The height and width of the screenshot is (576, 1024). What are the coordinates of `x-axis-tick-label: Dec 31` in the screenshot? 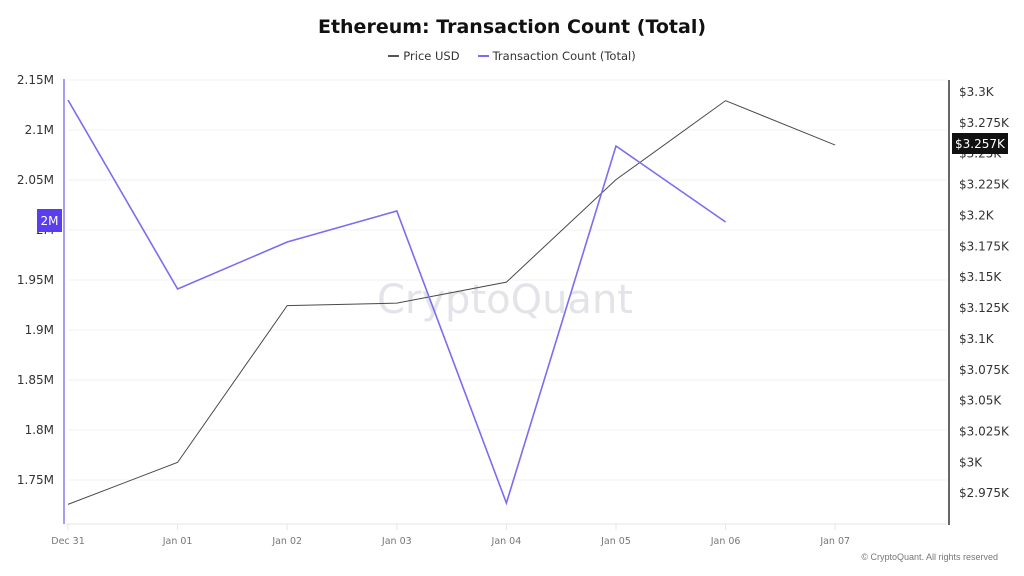 It's located at (68, 541).